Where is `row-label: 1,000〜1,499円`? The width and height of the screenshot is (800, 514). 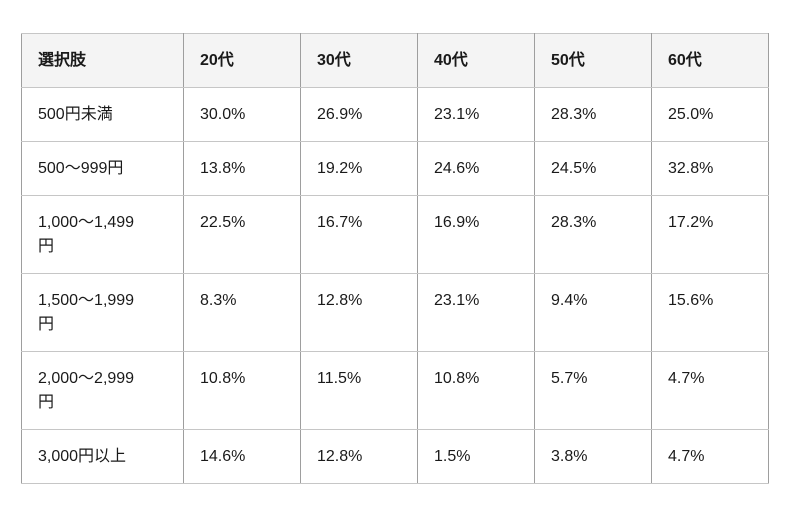 row-label: 1,000〜1,499円 is located at coordinates (102, 234).